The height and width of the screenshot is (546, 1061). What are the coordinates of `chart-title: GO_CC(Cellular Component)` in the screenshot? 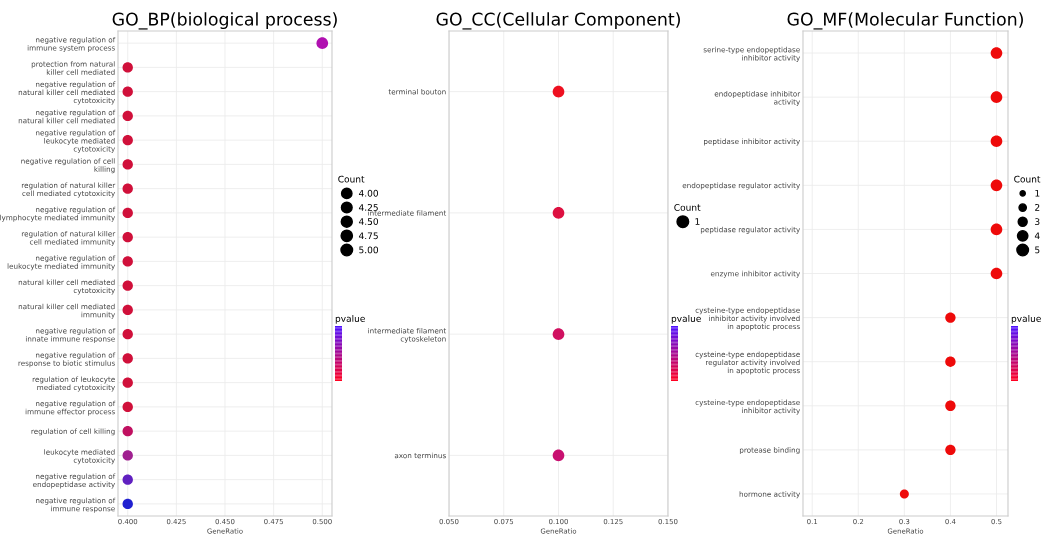 It's located at (558, 21).